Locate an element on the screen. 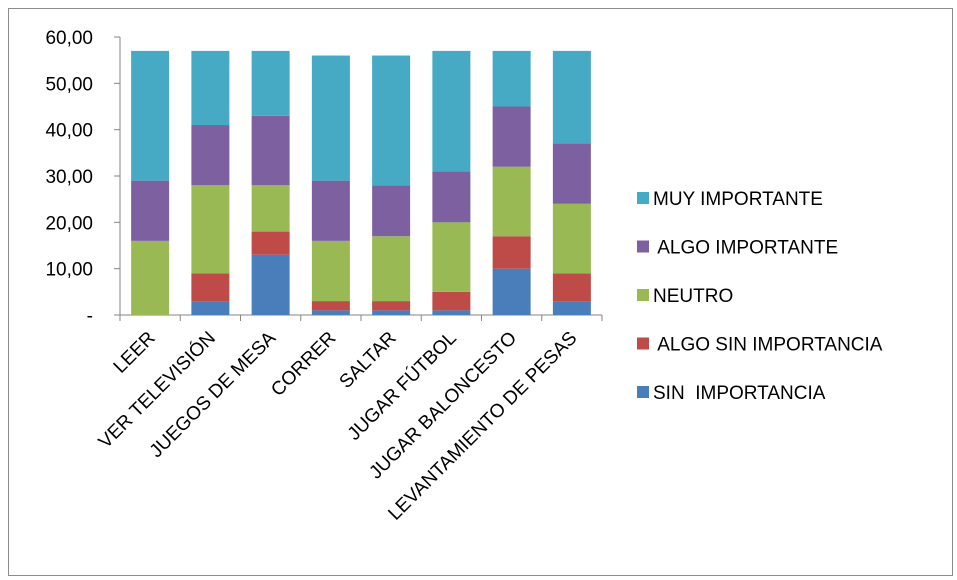 The image size is (957, 580). legend-label: MUY IMPORTANTE is located at coordinates (738, 199).